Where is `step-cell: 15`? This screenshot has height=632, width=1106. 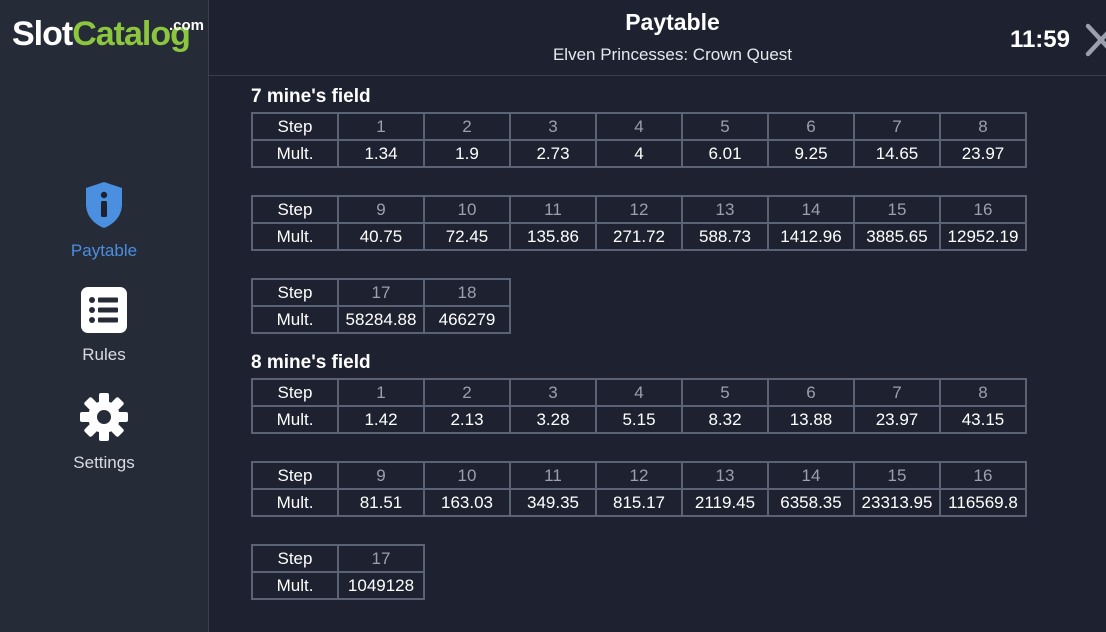
step-cell: 15 is located at coordinates (897, 209).